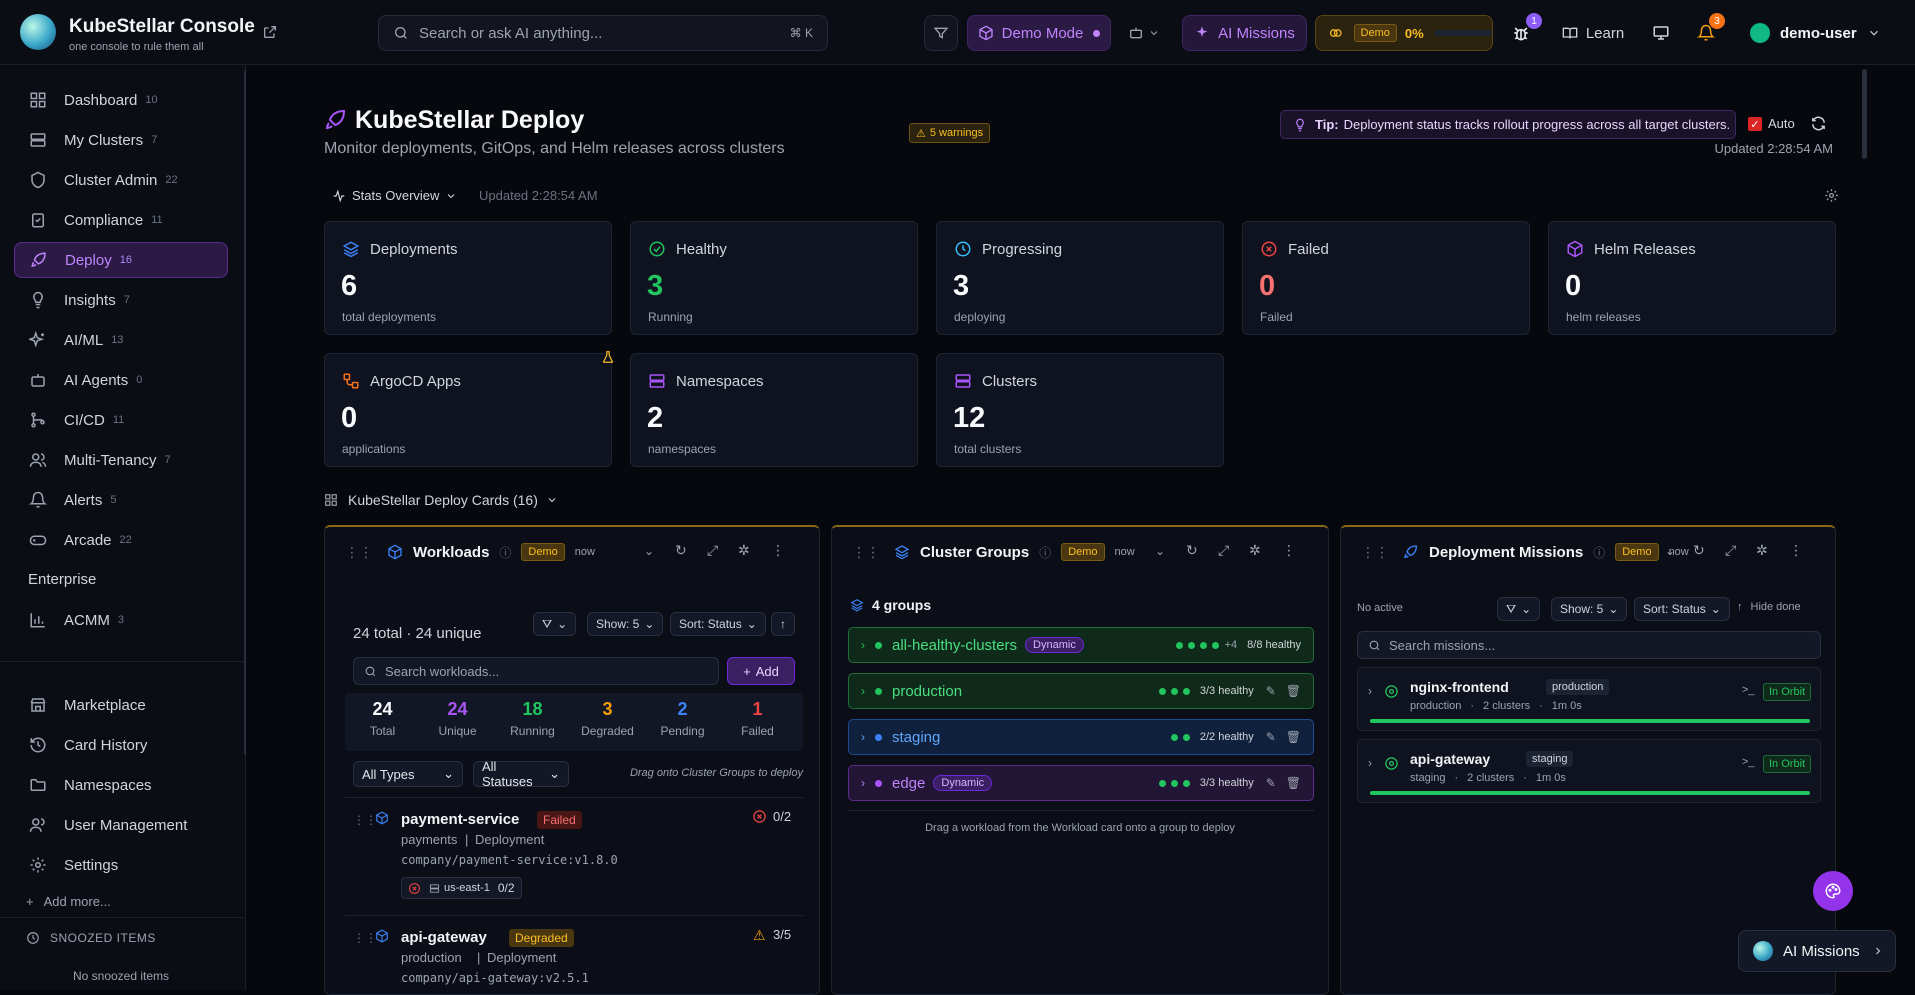 This screenshot has width=1915, height=995. I want to click on sidebar-item-user-management: User Management, so click(121, 825).